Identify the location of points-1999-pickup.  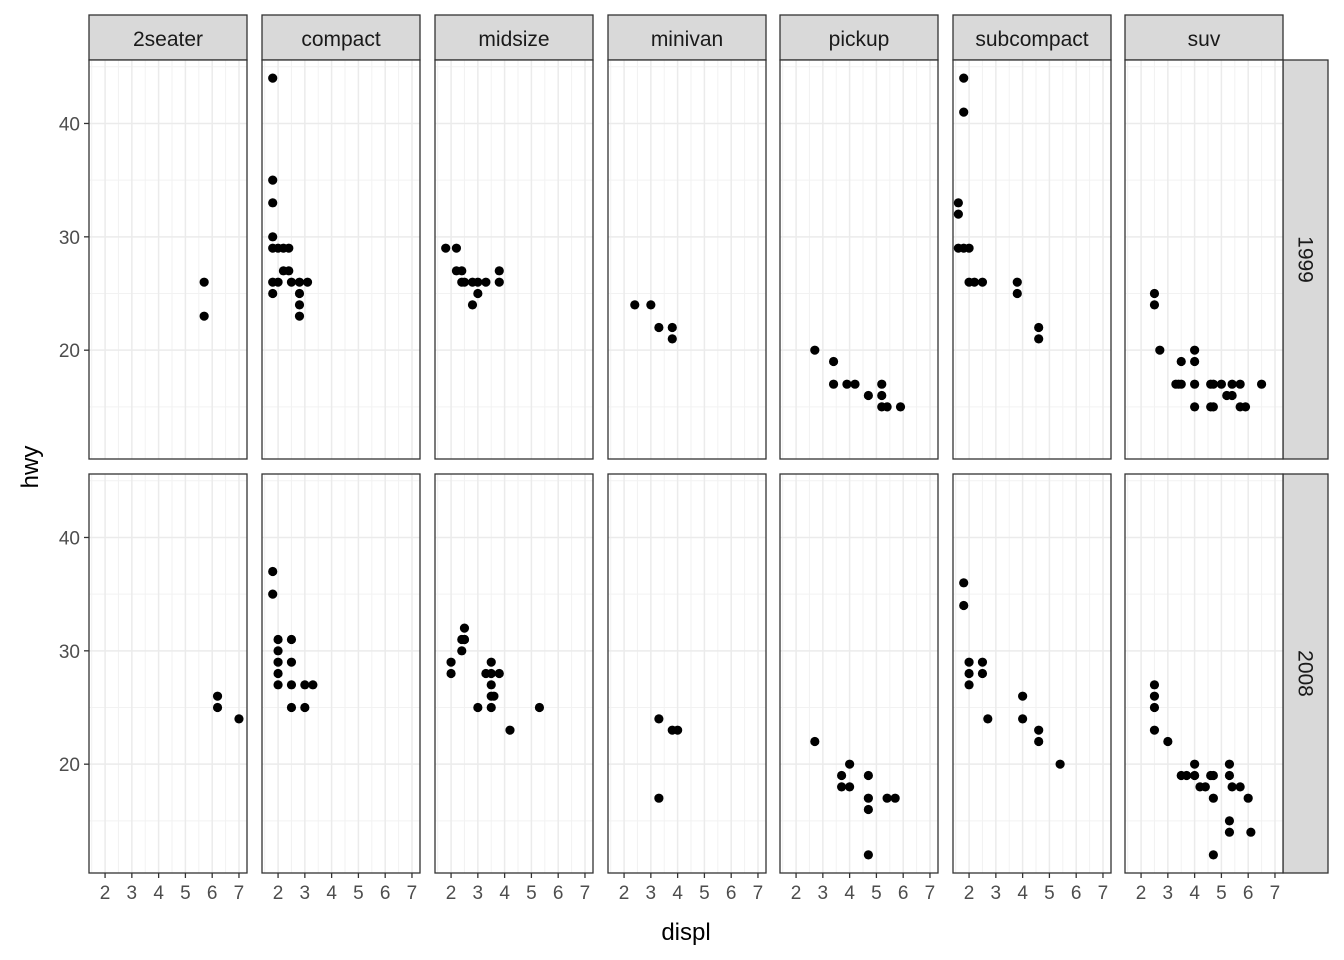
(858, 378).